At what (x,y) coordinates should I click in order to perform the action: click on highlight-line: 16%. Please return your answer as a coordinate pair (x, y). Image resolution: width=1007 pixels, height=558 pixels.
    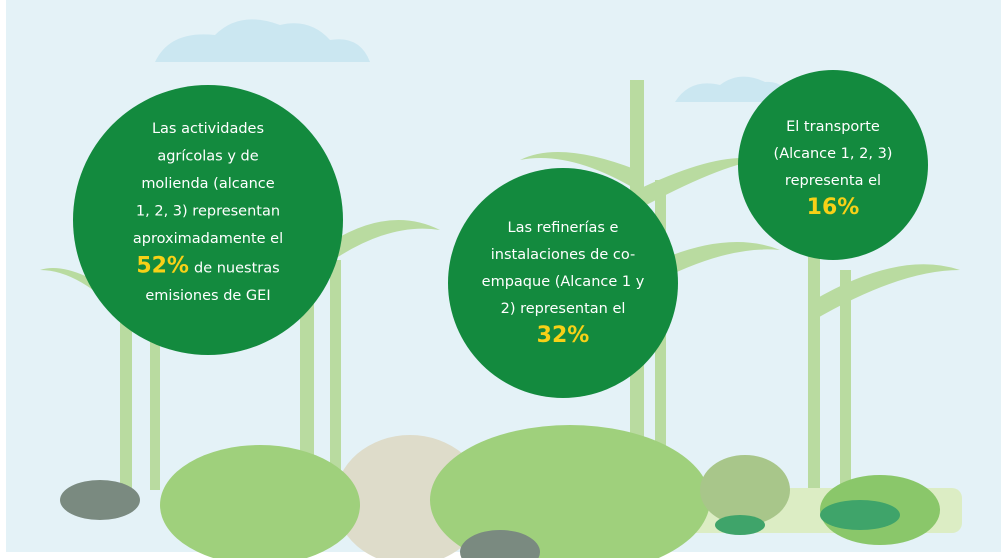
    Looking at the image, I should click on (833, 207).